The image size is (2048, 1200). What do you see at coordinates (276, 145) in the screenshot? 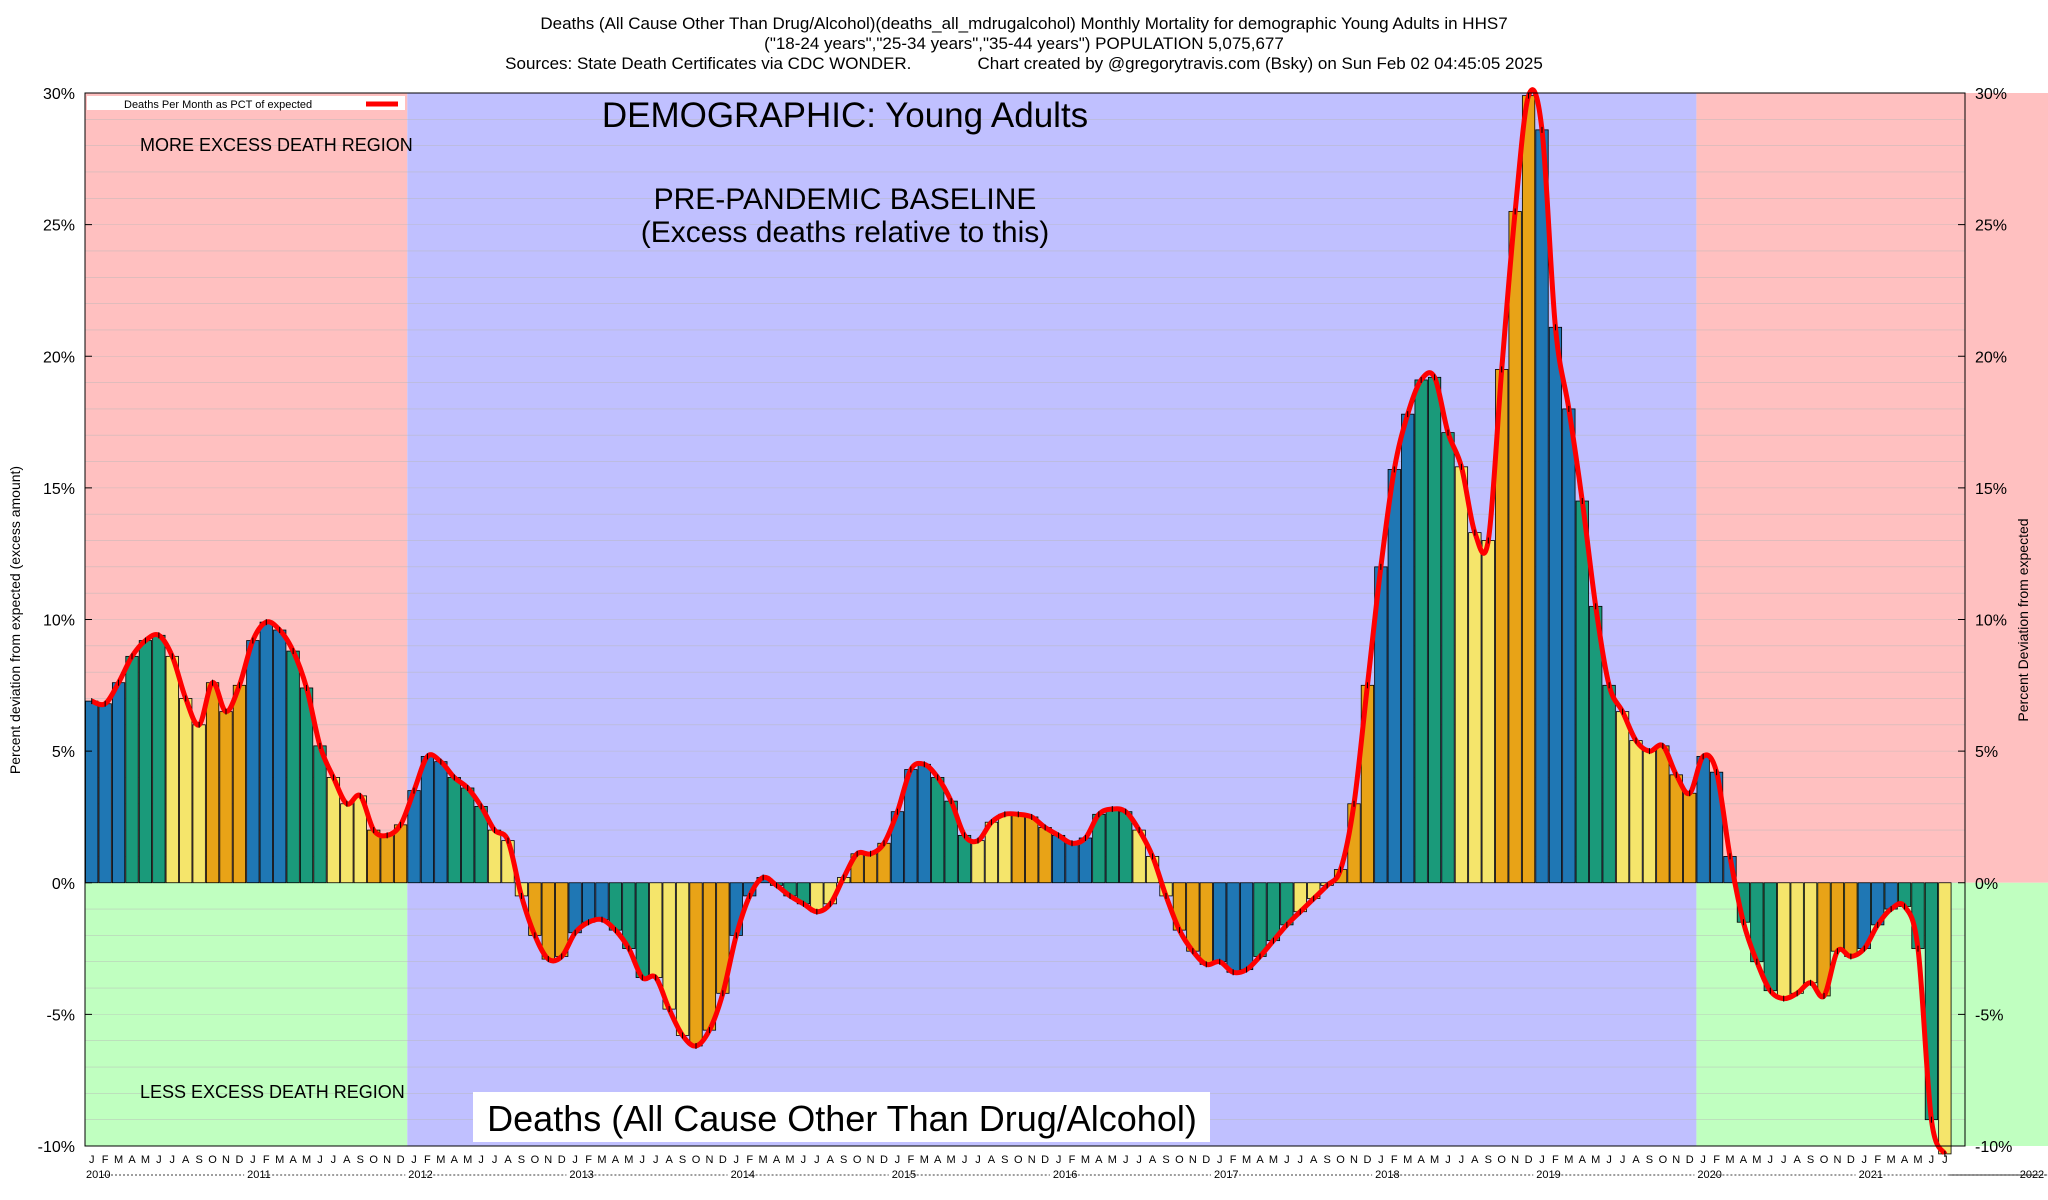
I see `more-region-label: MORE EXCESS DEATH REGION` at bounding box center [276, 145].